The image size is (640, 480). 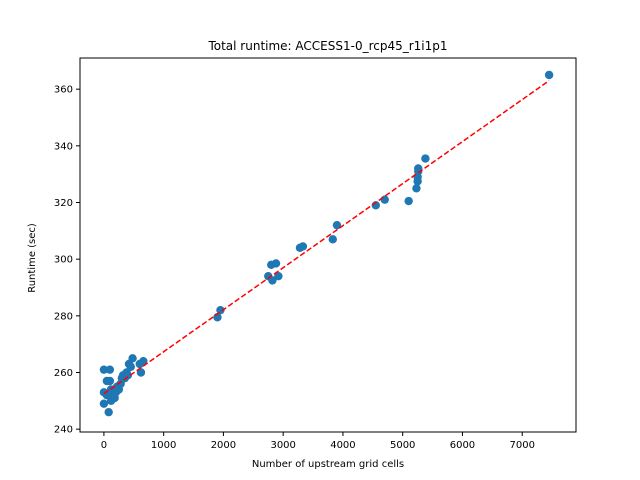 I want to click on x-tick-label: 0, so click(x=104, y=445).